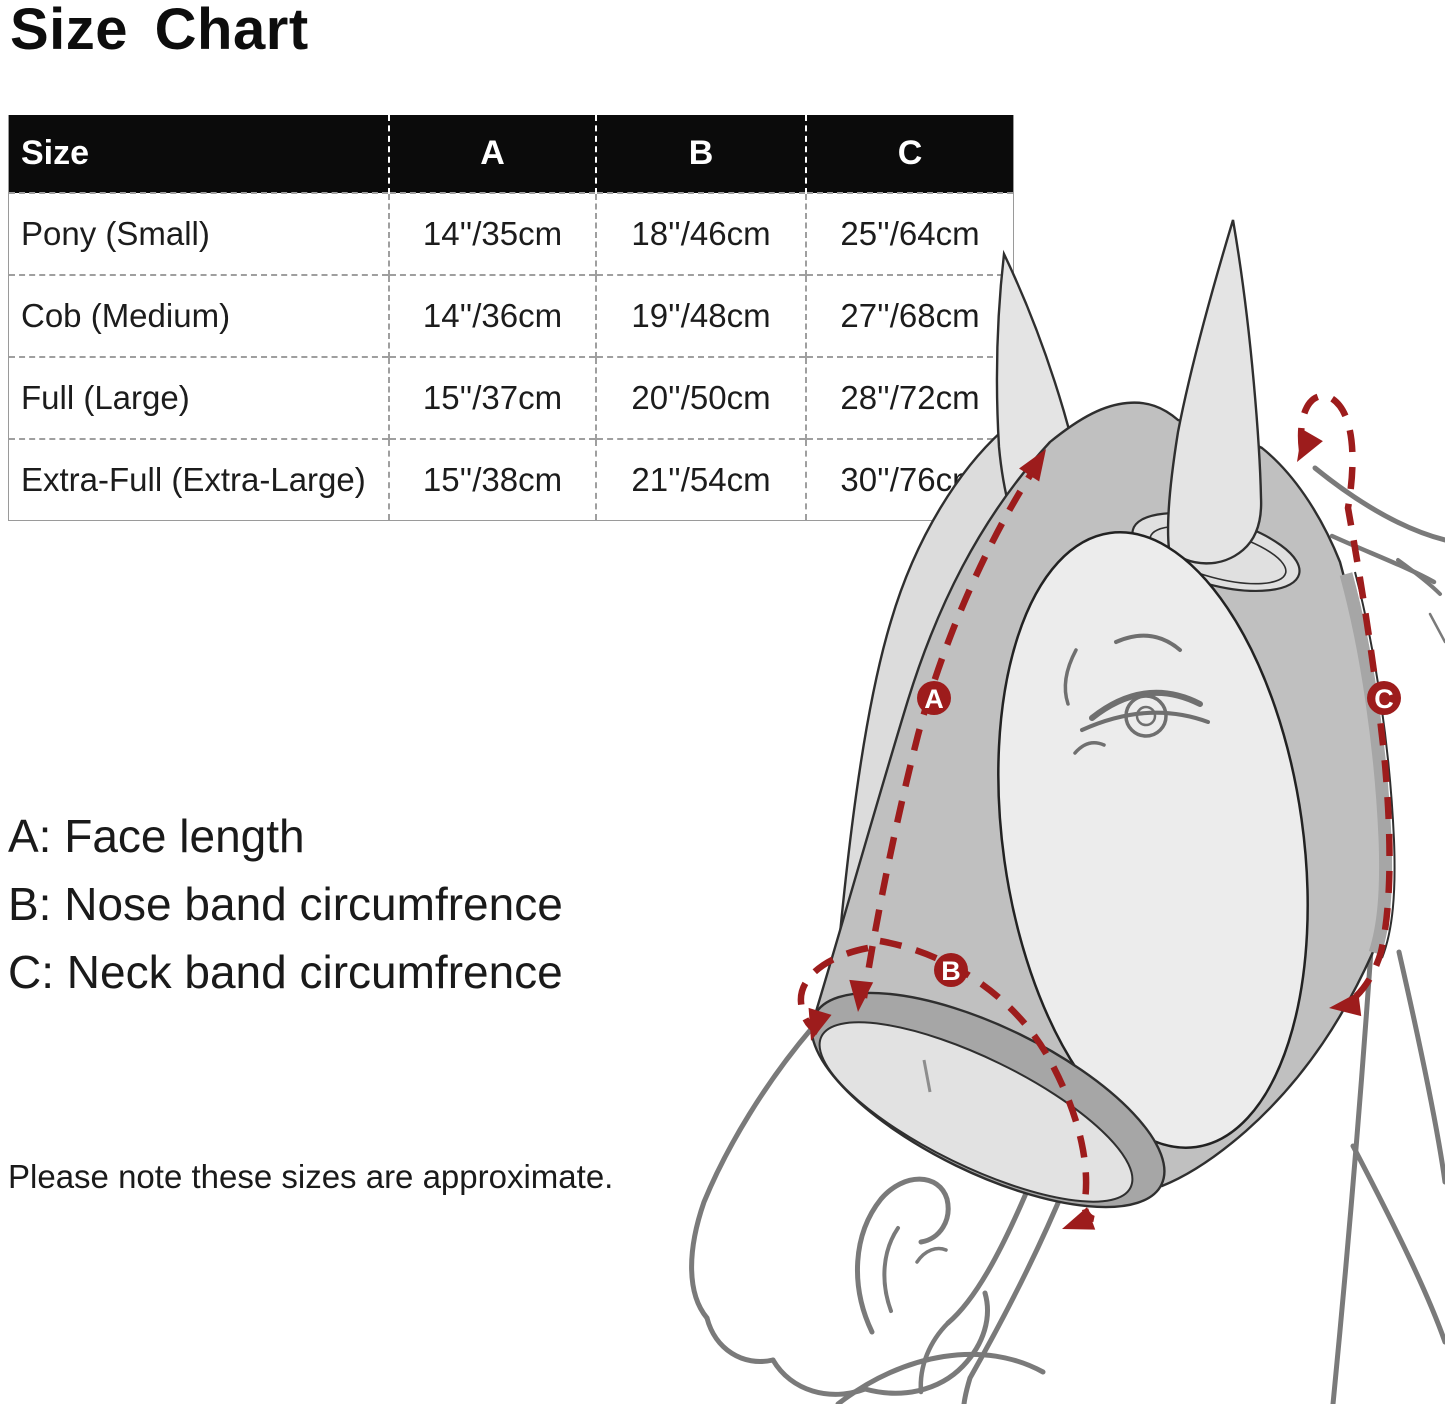 The height and width of the screenshot is (1404, 1445). What do you see at coordinates (159, 31) in the screenshot?
I see `page-title: Size Chart` at bounding box center [159, 31].